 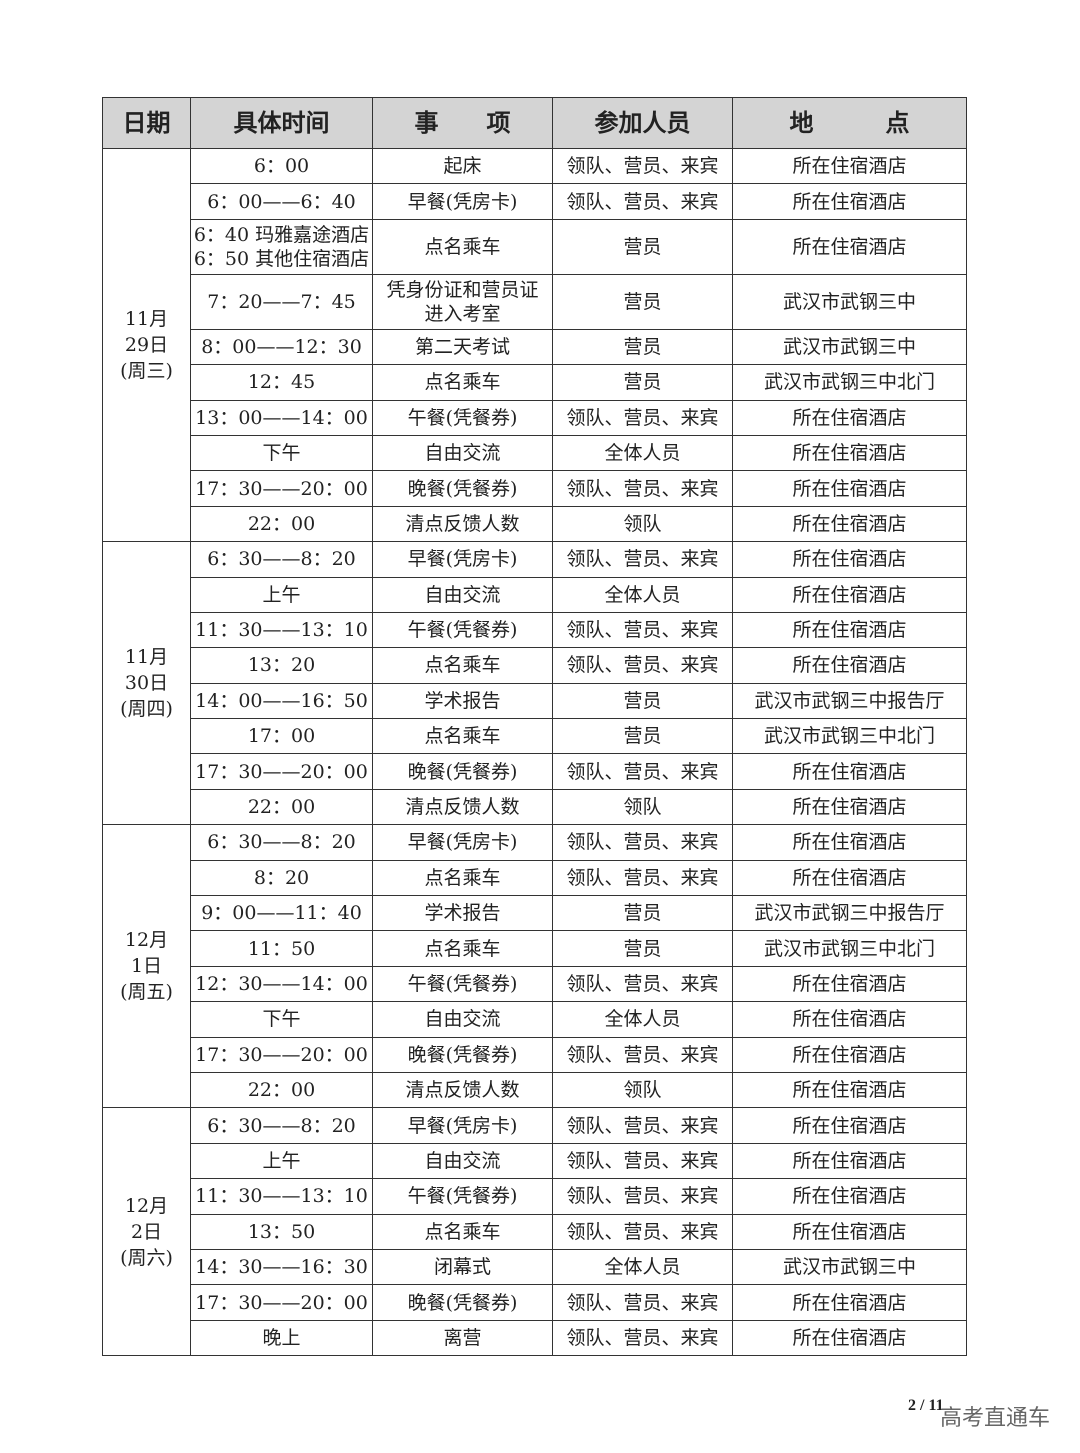 I want to click on time-cell: 7：20——7：45, so click(x=281, y=301).